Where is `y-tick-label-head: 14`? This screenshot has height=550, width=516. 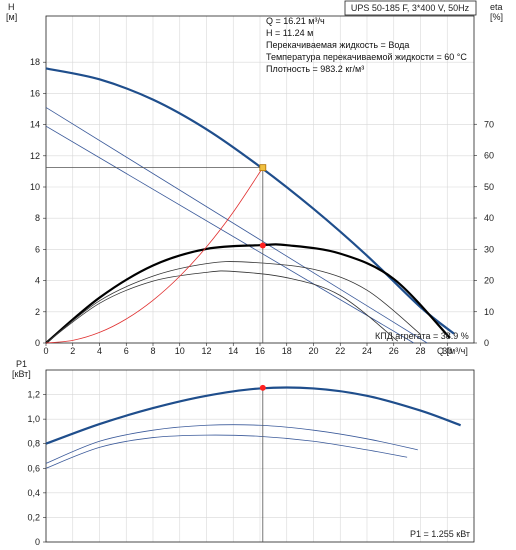
y-tick-label-head: 14 is located at coordinates (35, 125).